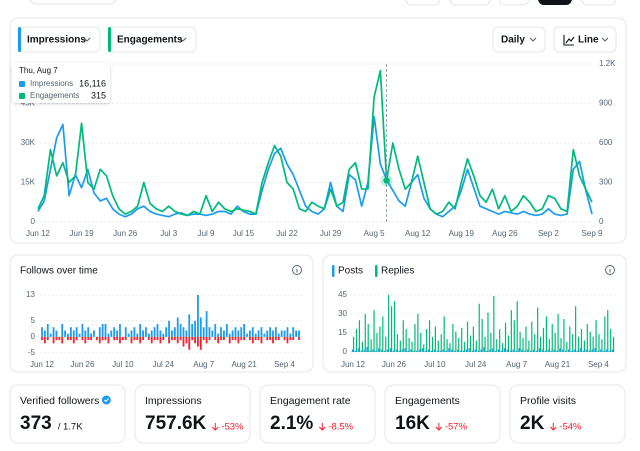 The image size is (640, 451). What do you see at coordinates (435, 364) in the screenshot?
I see `x-tick-label: Jul 10` at bounding box center [435, 364].